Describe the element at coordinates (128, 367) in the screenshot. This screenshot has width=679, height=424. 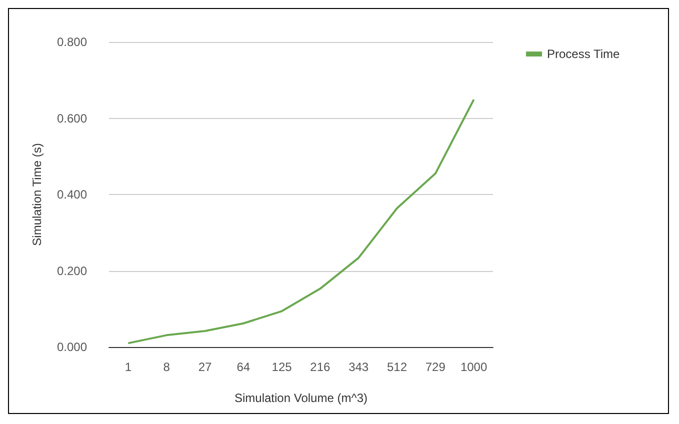
I see `x-tick-label: 1` at that location.